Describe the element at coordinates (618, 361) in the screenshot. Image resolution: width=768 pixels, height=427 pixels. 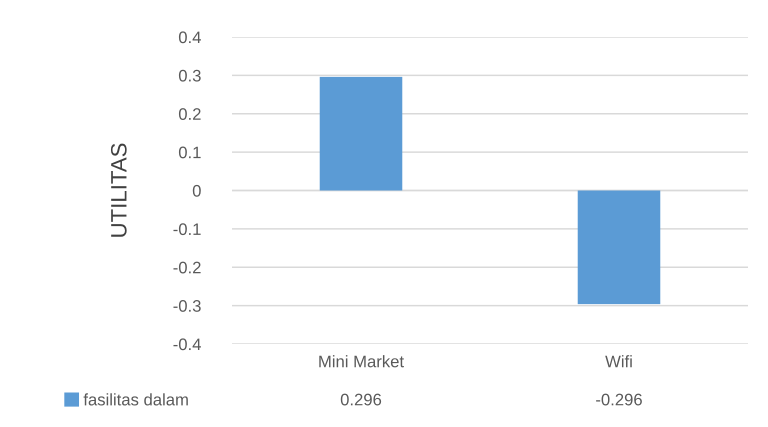
I see `x-tick-label: Wifi` at that location.